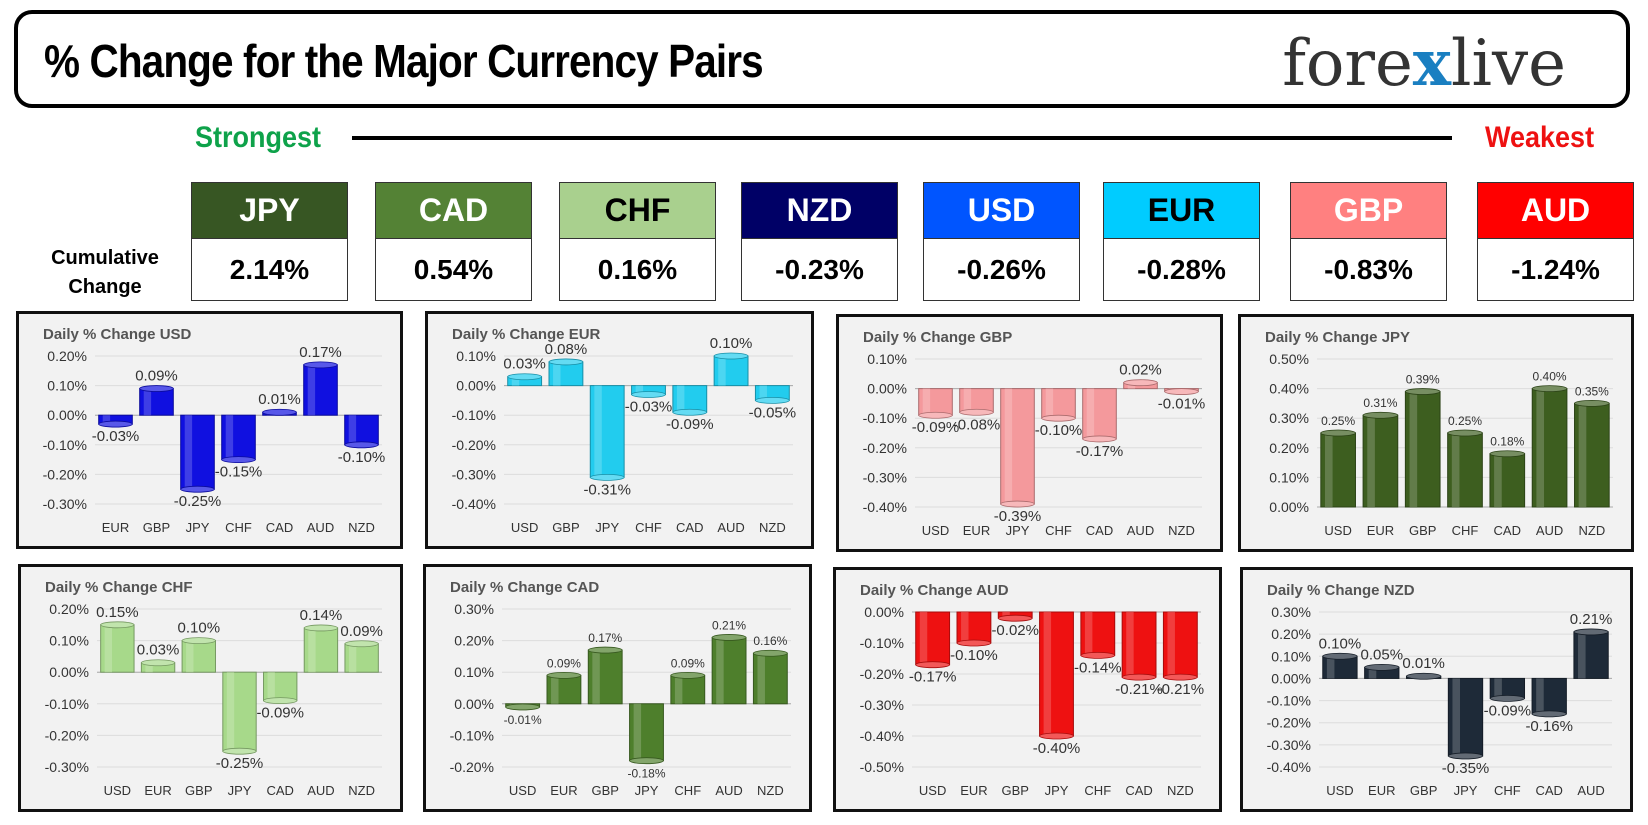  What do you see at coordinates (198, 527) in the screenshot?
I see `x-tick-label: JPY` at bounding box center [198, 527].